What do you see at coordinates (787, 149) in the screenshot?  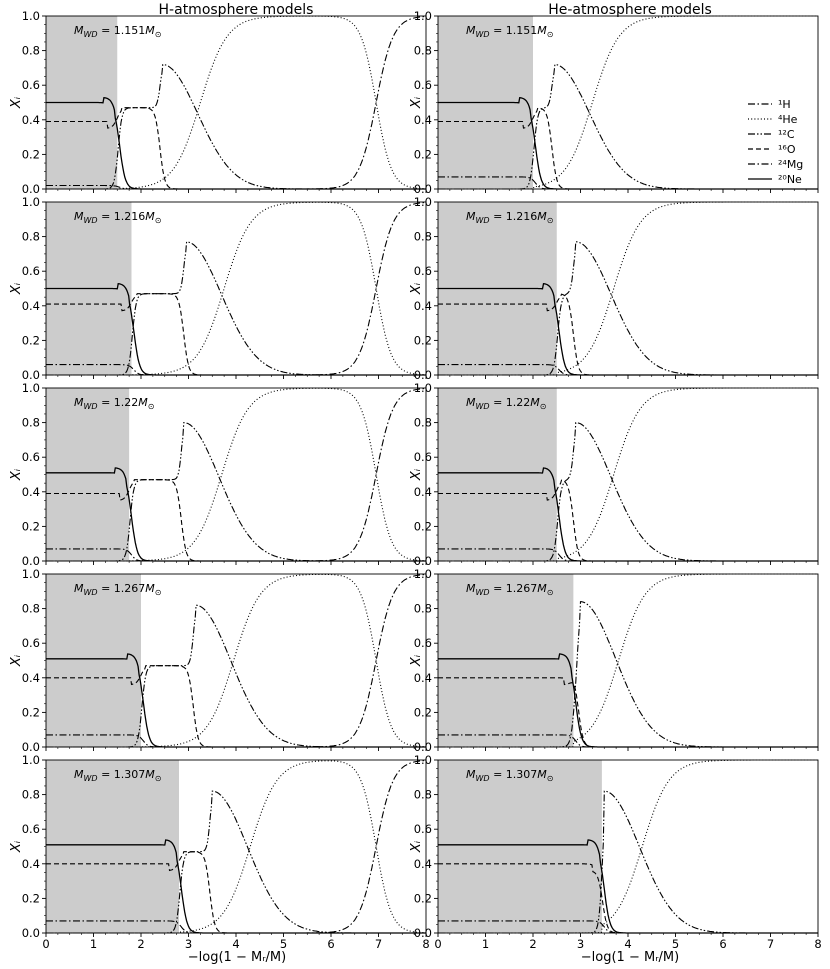 I see `legend-label: ¹⁶O` at bounding box center [787, 149].